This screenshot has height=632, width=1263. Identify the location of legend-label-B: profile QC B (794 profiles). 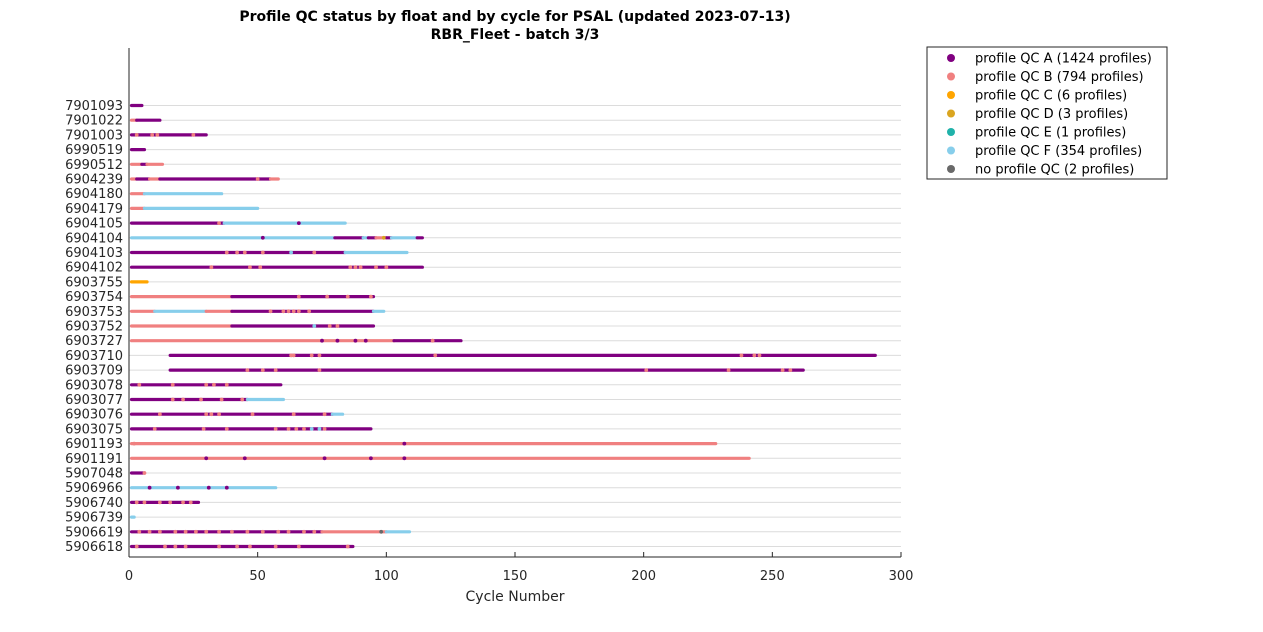
(1059, 77).